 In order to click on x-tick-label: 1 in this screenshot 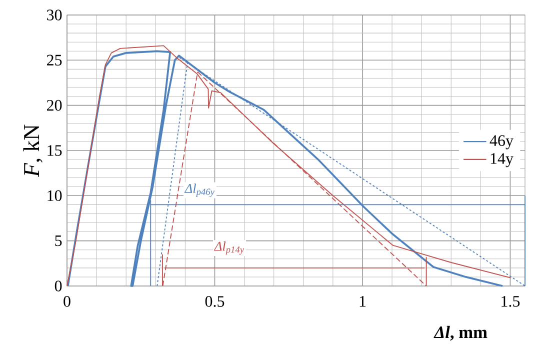, I will do `click(363, 301)`.